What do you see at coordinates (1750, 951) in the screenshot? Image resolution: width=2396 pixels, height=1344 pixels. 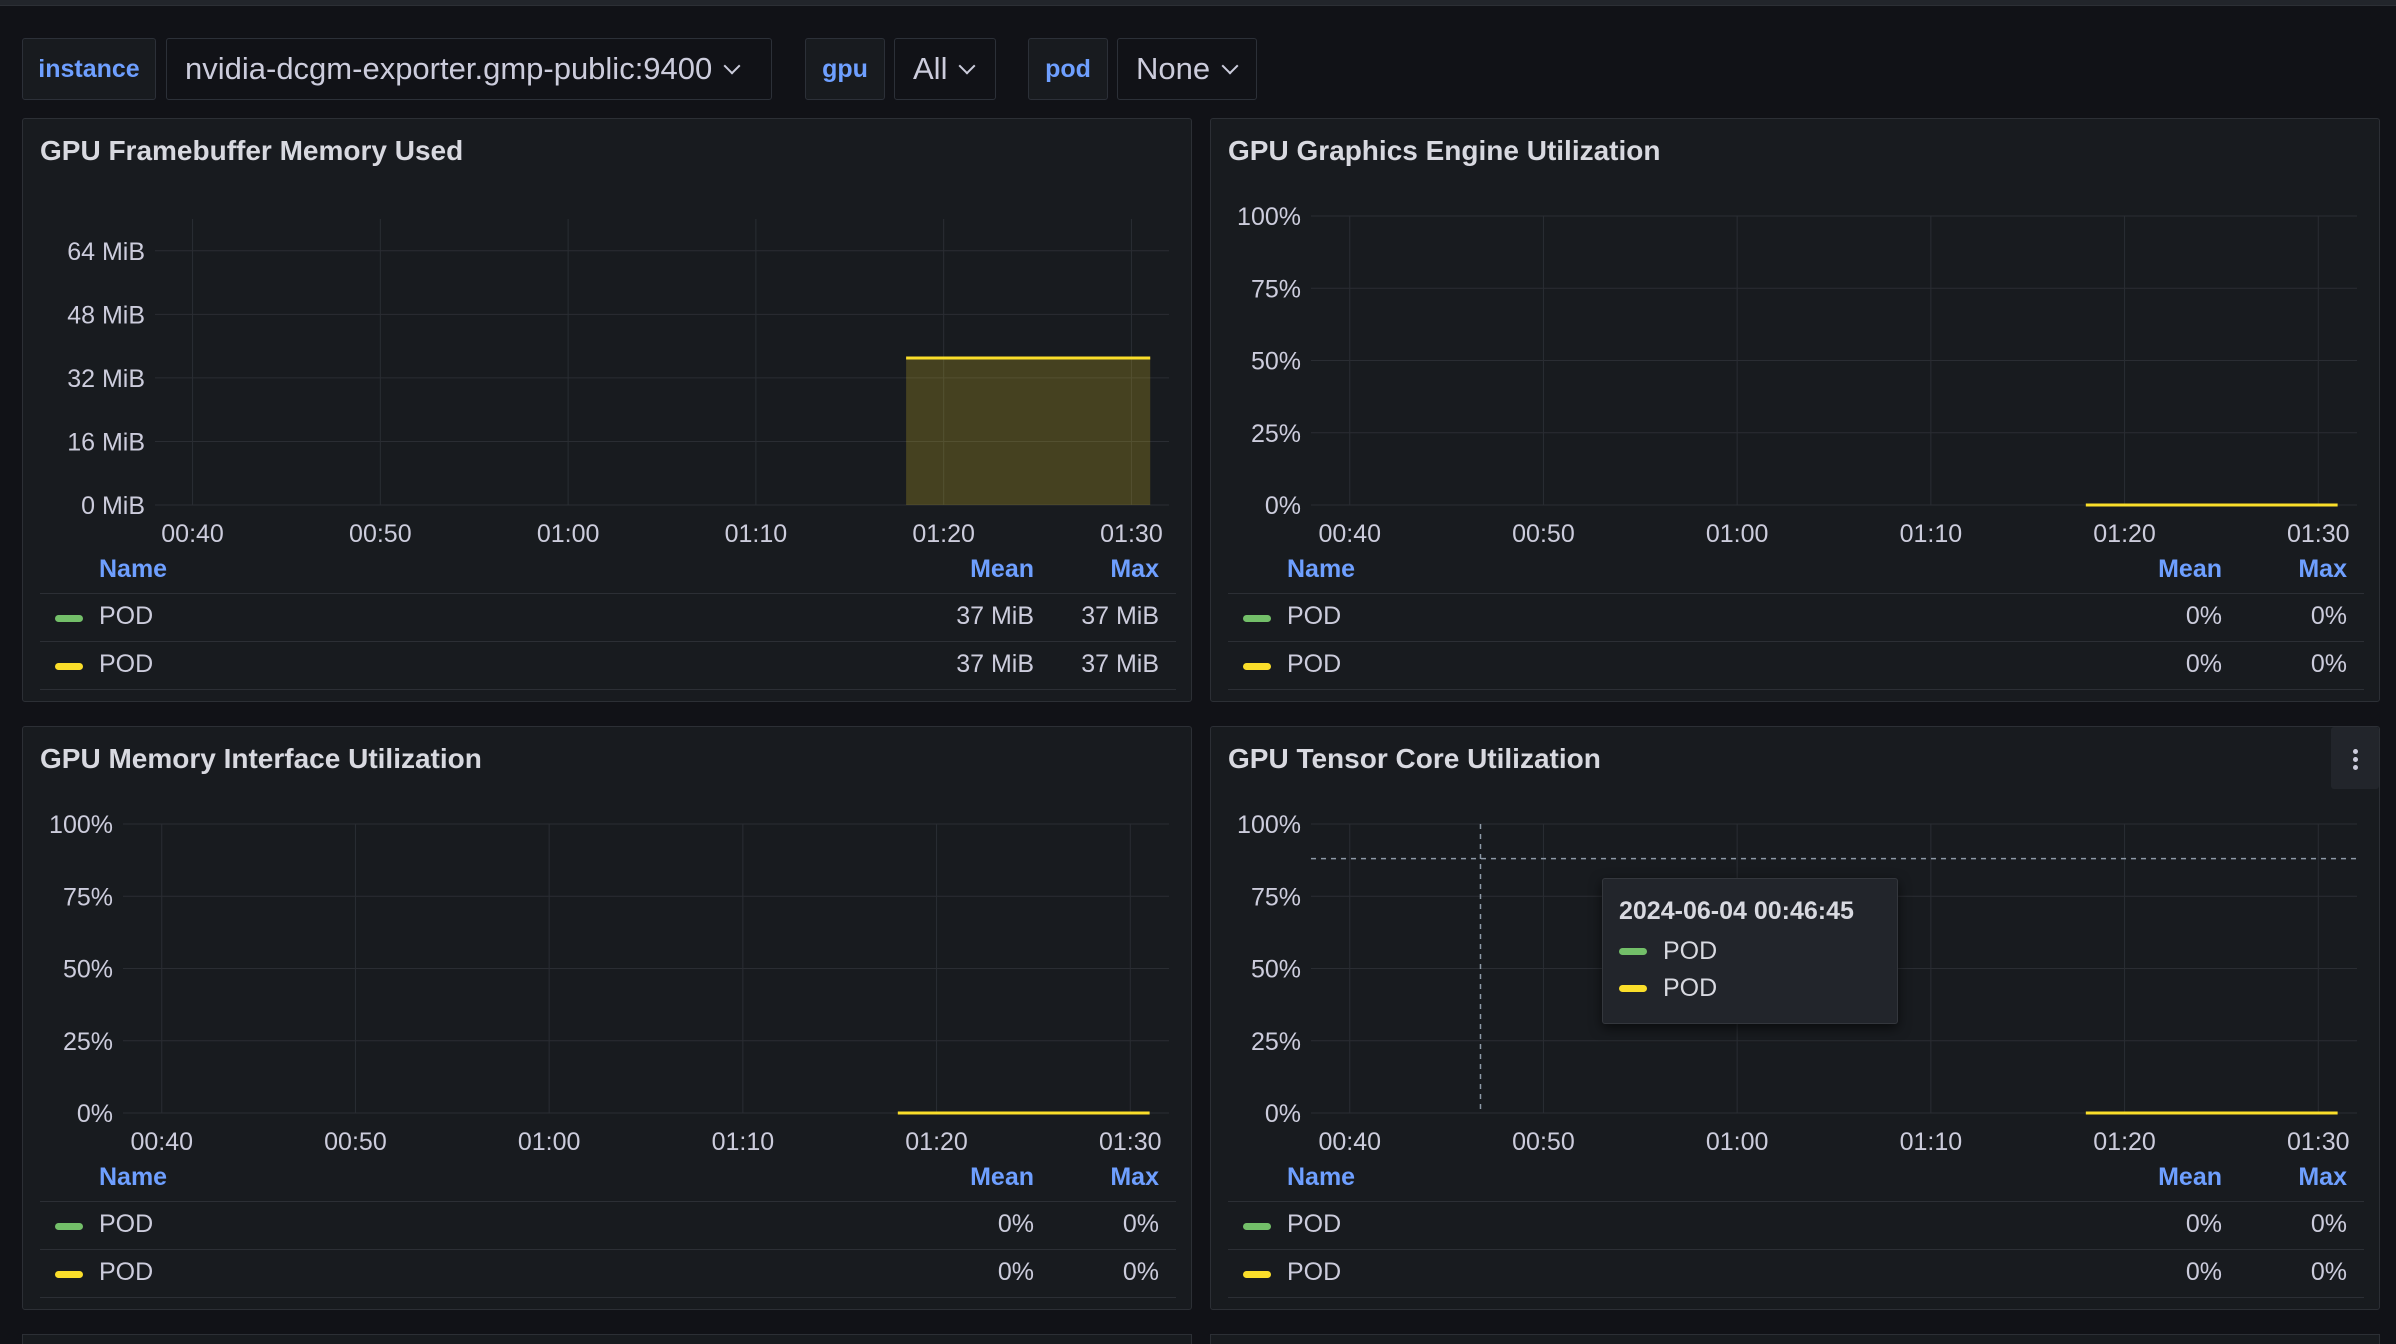 I see `chart-tooltip: 2024-06-04 00:46:45 POD POD` at bounding box center [1750, 951].